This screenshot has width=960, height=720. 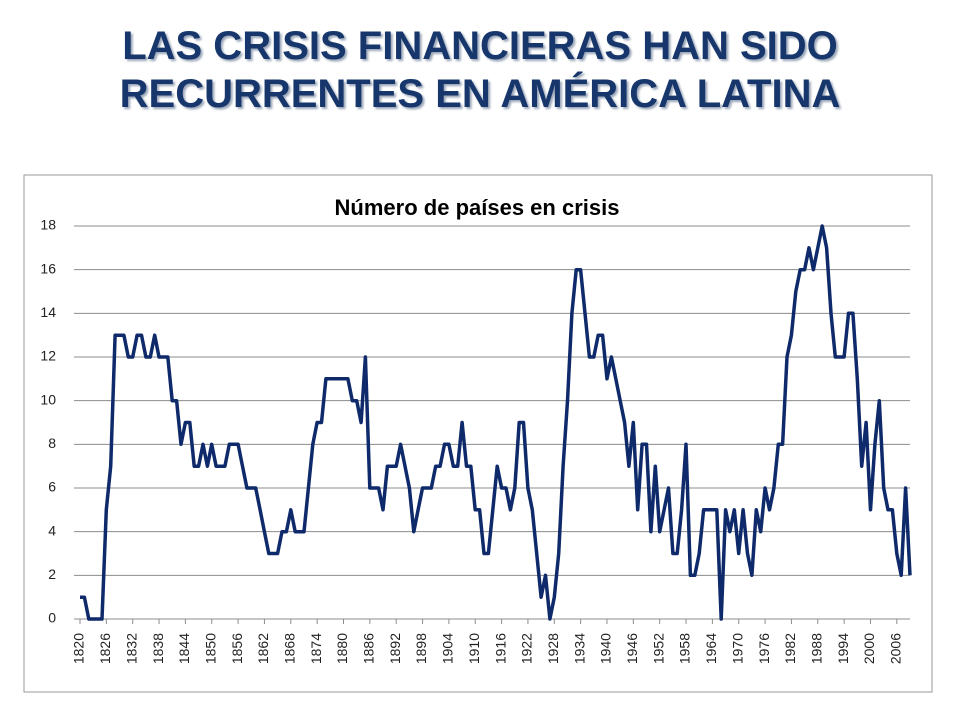 I want to click on x-tick-label: 2006, so click(x=896, y=648).